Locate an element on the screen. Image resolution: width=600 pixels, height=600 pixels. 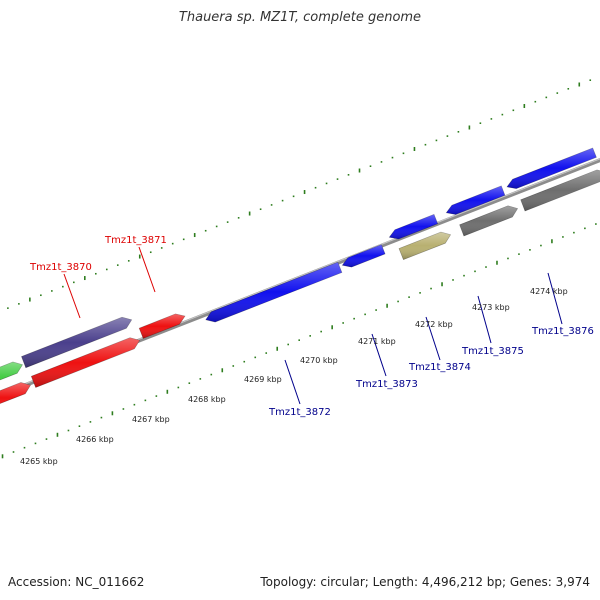
gene-label: Tmz1t_3871 is located at coordinates (135, 240).